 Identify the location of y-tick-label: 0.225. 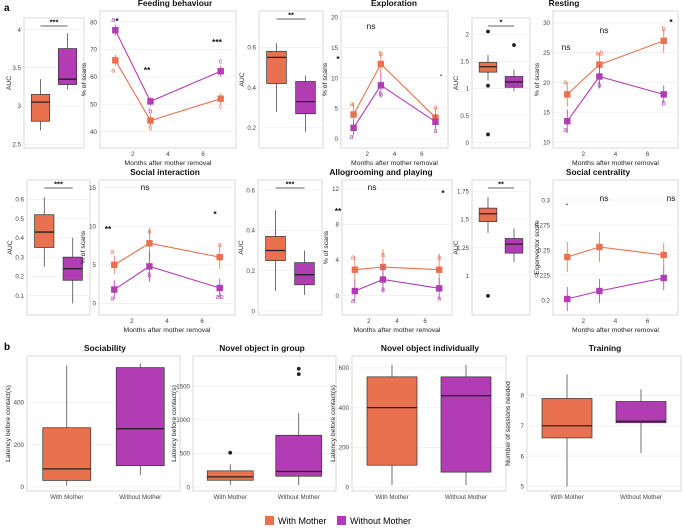
(543, 275).